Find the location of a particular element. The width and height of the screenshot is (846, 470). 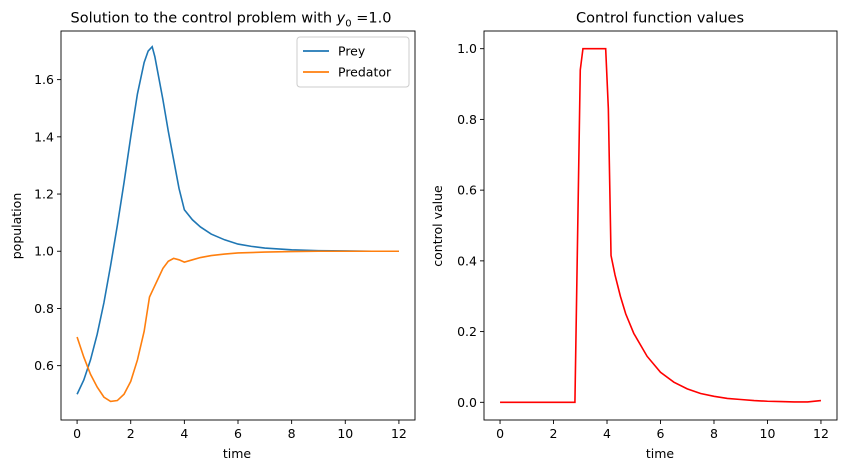

y-tick-label: 1.2 is located at coordinates (44, 194).